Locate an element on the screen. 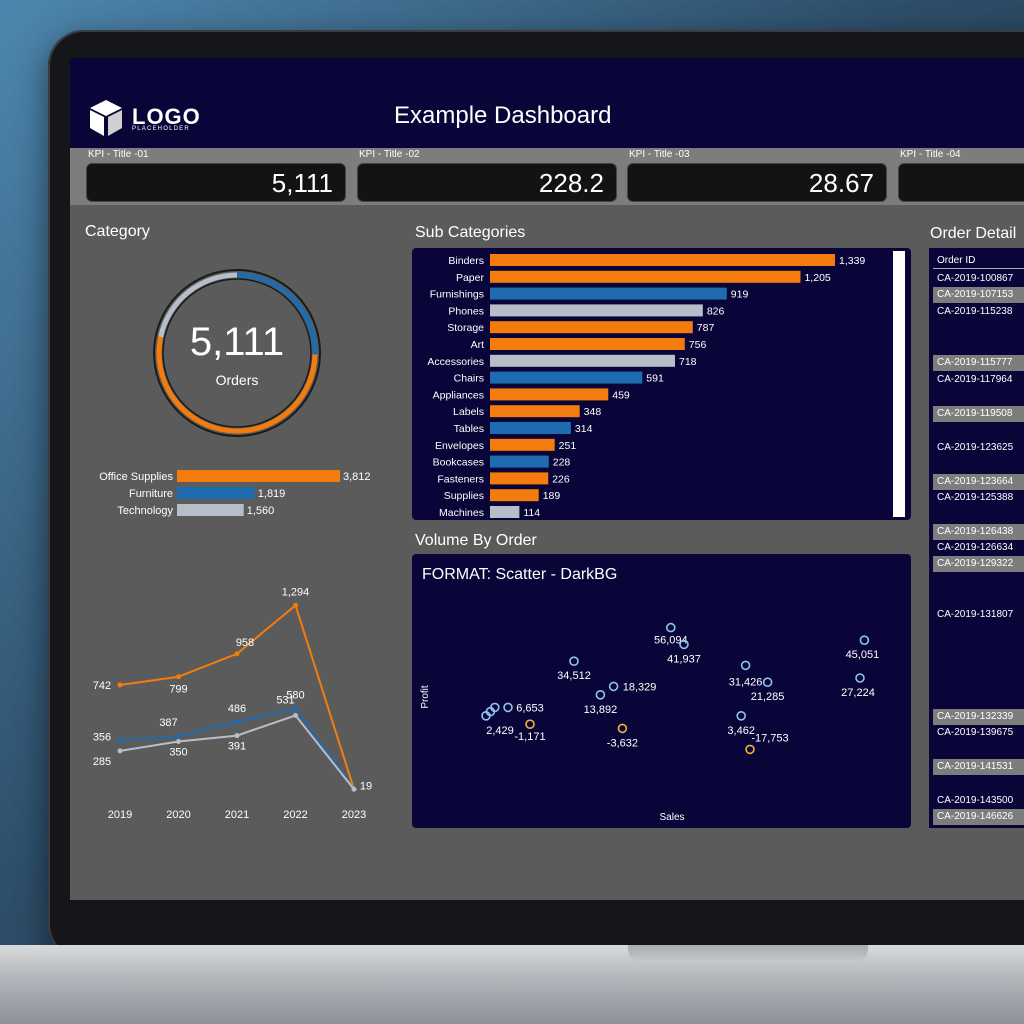 The height and width of the screenshot is (1024, 1024). donut-outline is located at coordinates (237, 353).